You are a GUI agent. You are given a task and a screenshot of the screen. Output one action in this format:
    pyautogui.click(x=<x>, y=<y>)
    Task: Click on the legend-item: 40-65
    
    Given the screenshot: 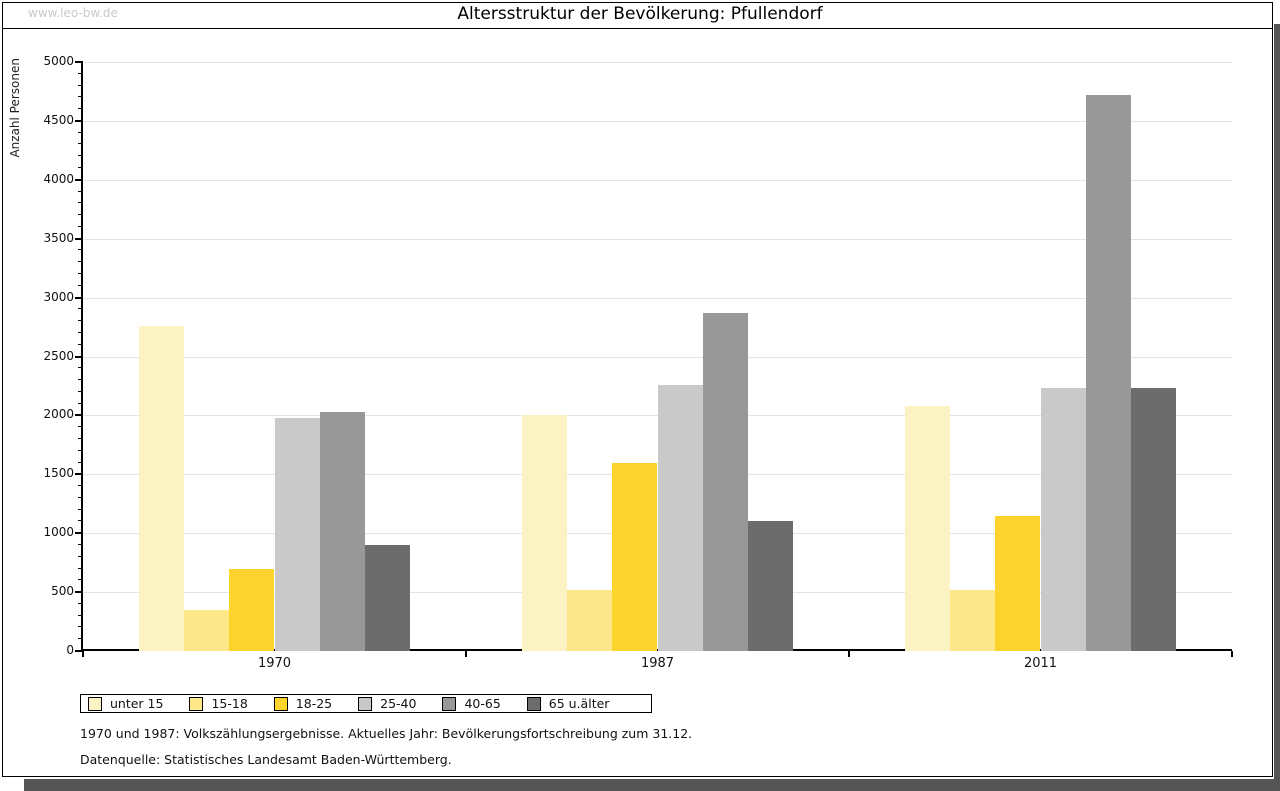 What is the action you would take?
    pyautogui.click(x=471, y=703)
    